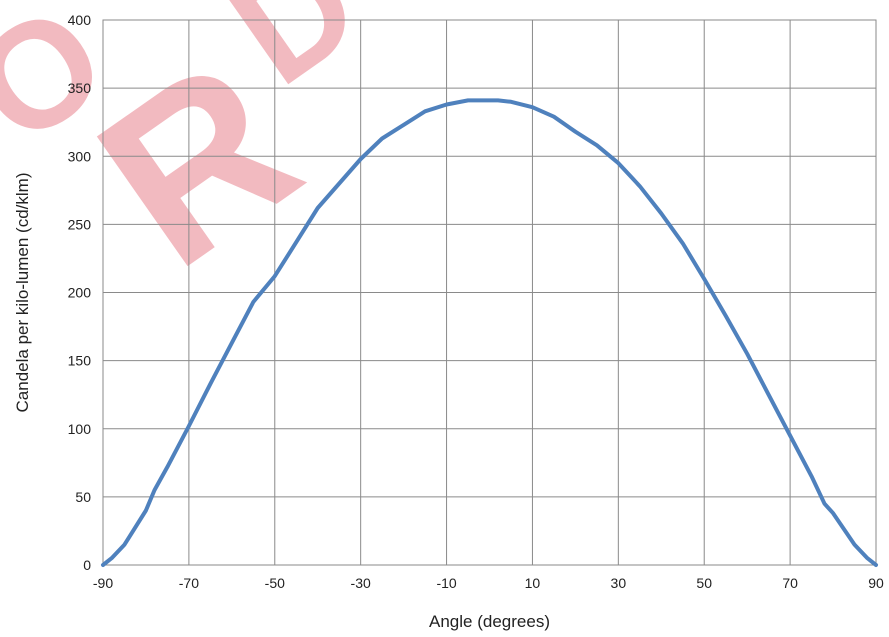 This screenshot has height=637, width=889. I want to click on y-tick-label: 0, so click(87, 565).